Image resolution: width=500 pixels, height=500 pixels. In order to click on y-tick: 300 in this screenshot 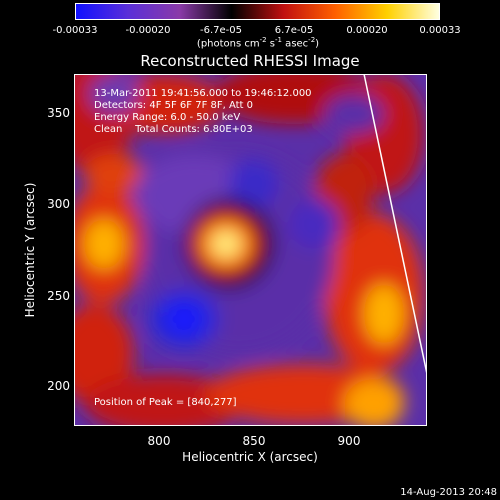, I will do `click(58, 204)`.